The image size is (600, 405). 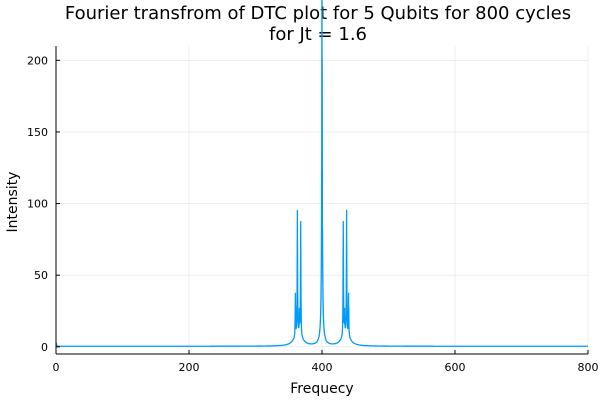 What do you see at coordinates (44, 347) in the screenshot?
I see `y-tick-label-0: 0` at bounding box center [44, 347].